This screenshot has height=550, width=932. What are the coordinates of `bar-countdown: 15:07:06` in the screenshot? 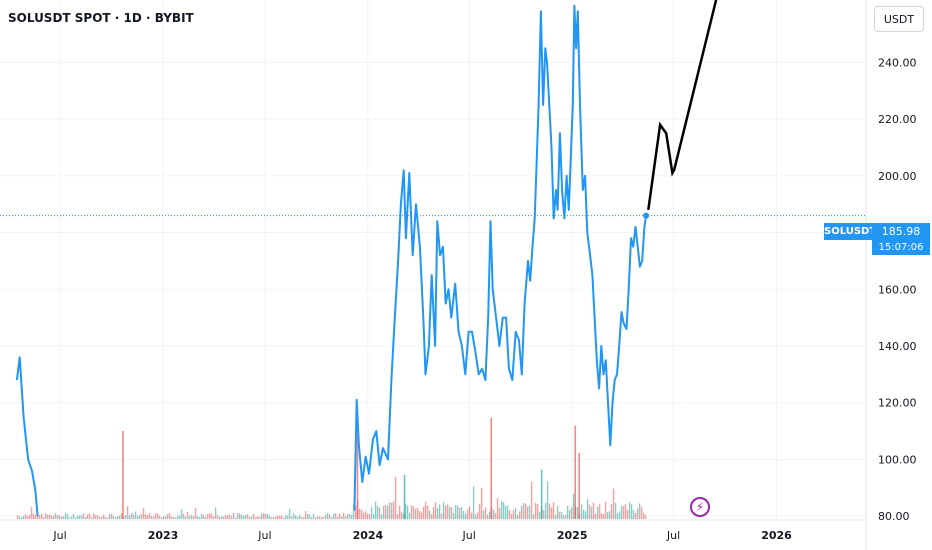 It's located at (901, 247).